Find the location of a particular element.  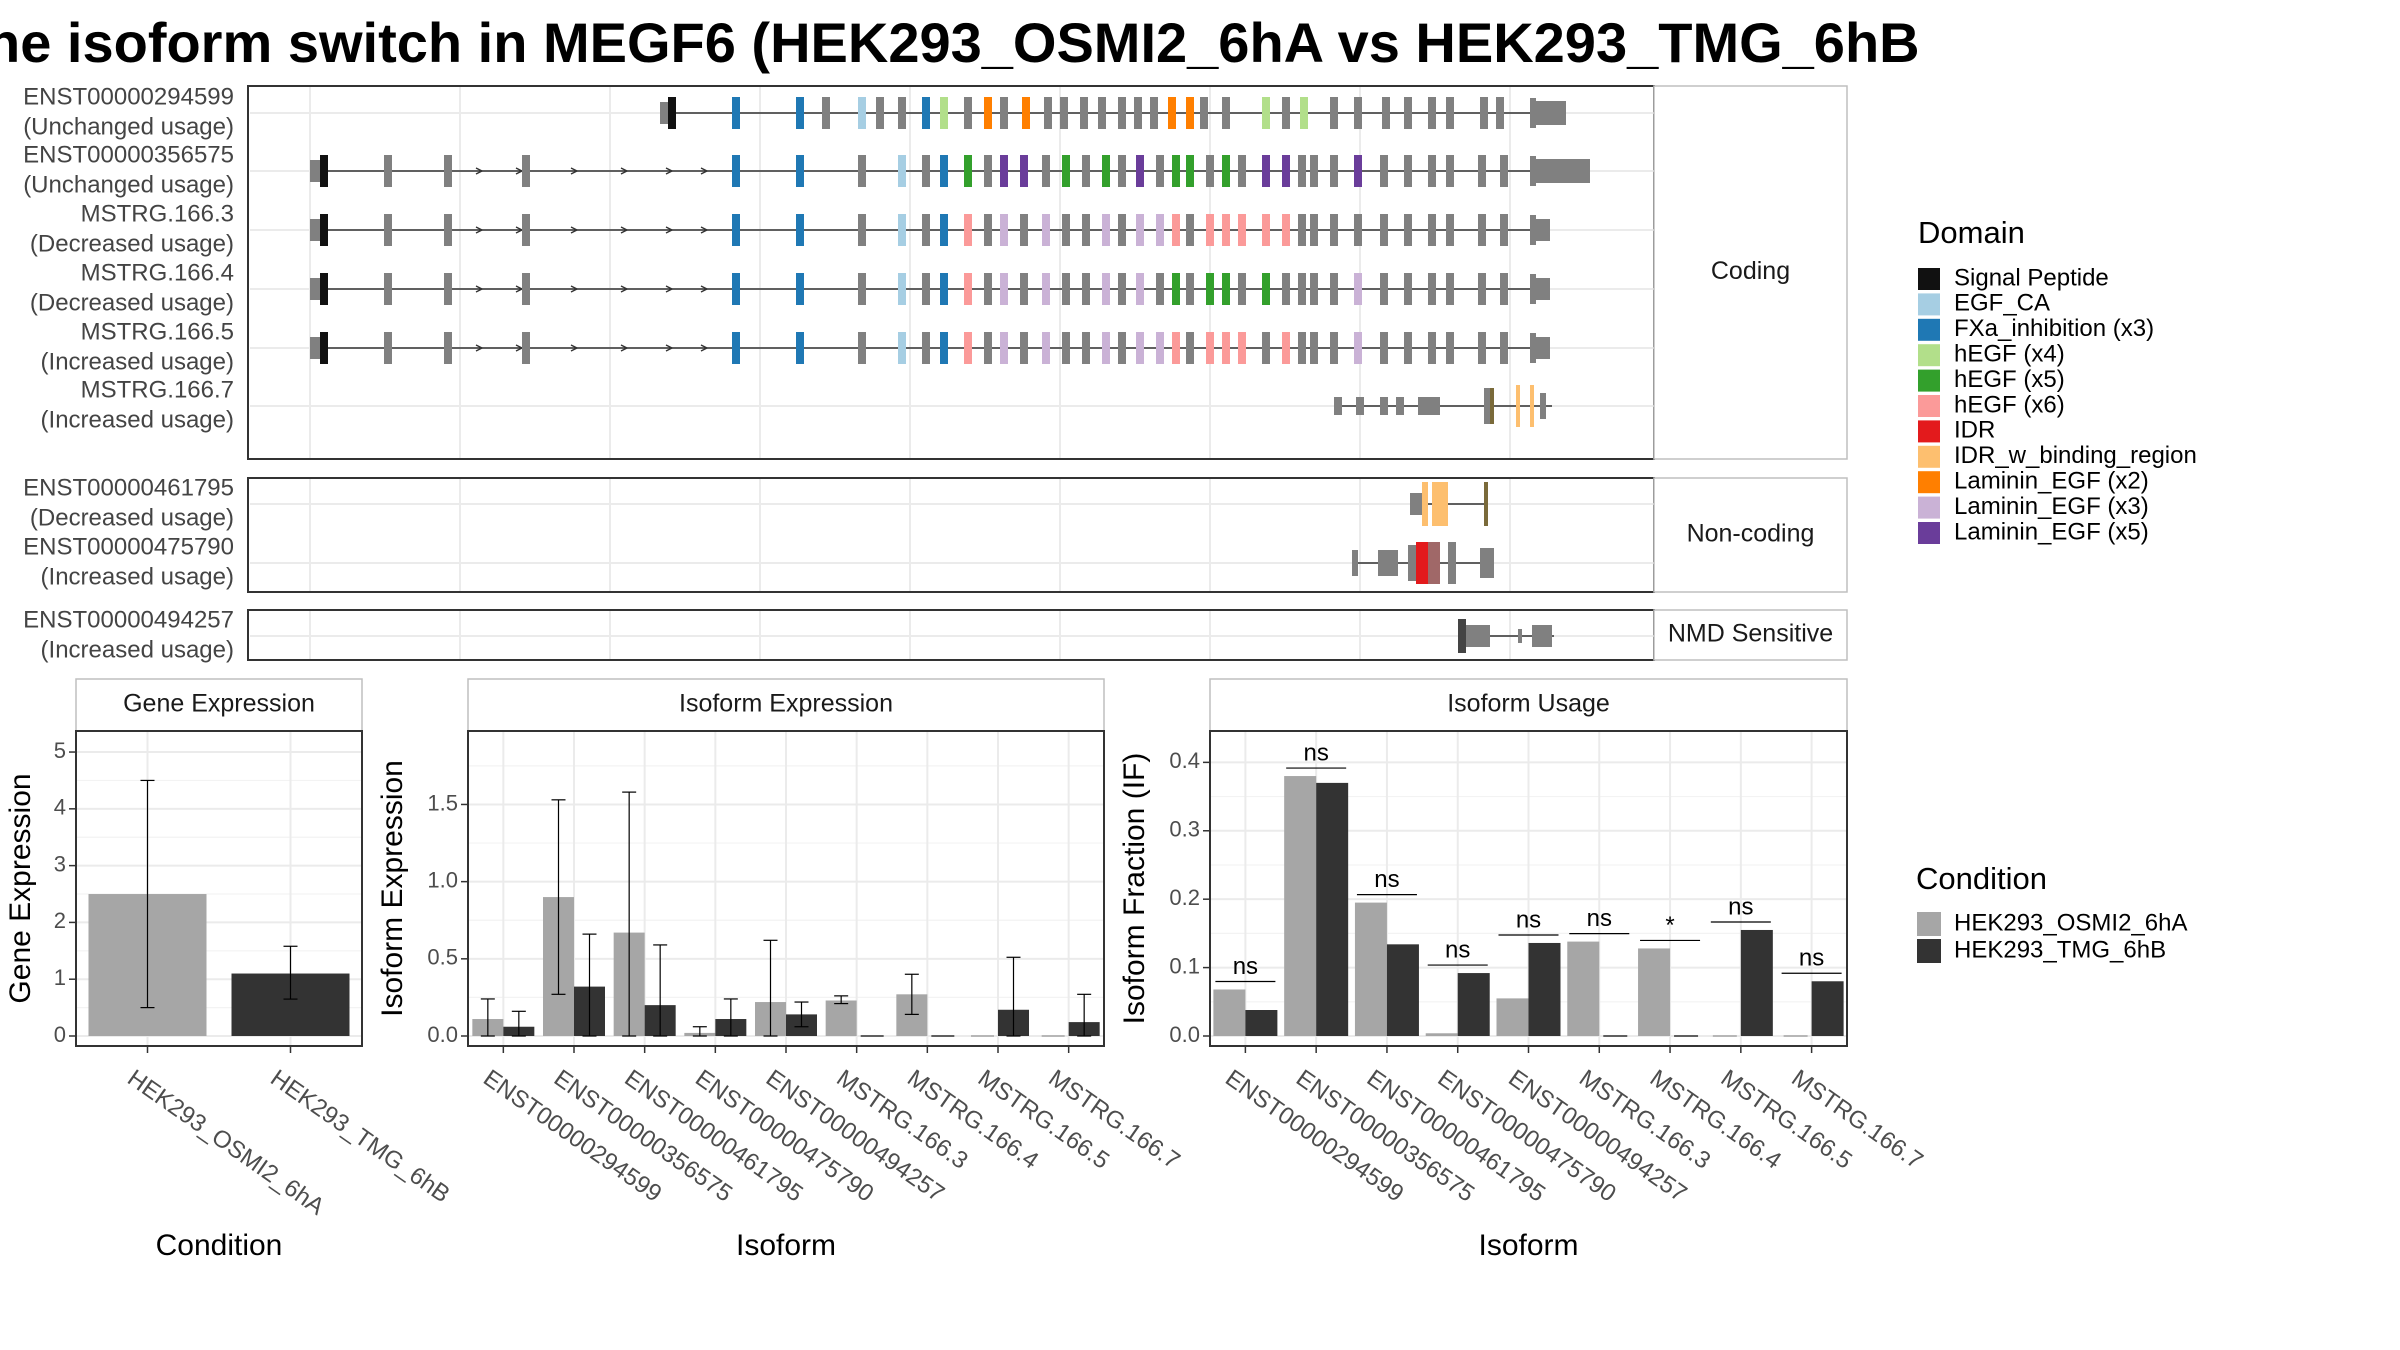

legend-label: IDR_w_binding_region is located at coordinates (2075, 455).